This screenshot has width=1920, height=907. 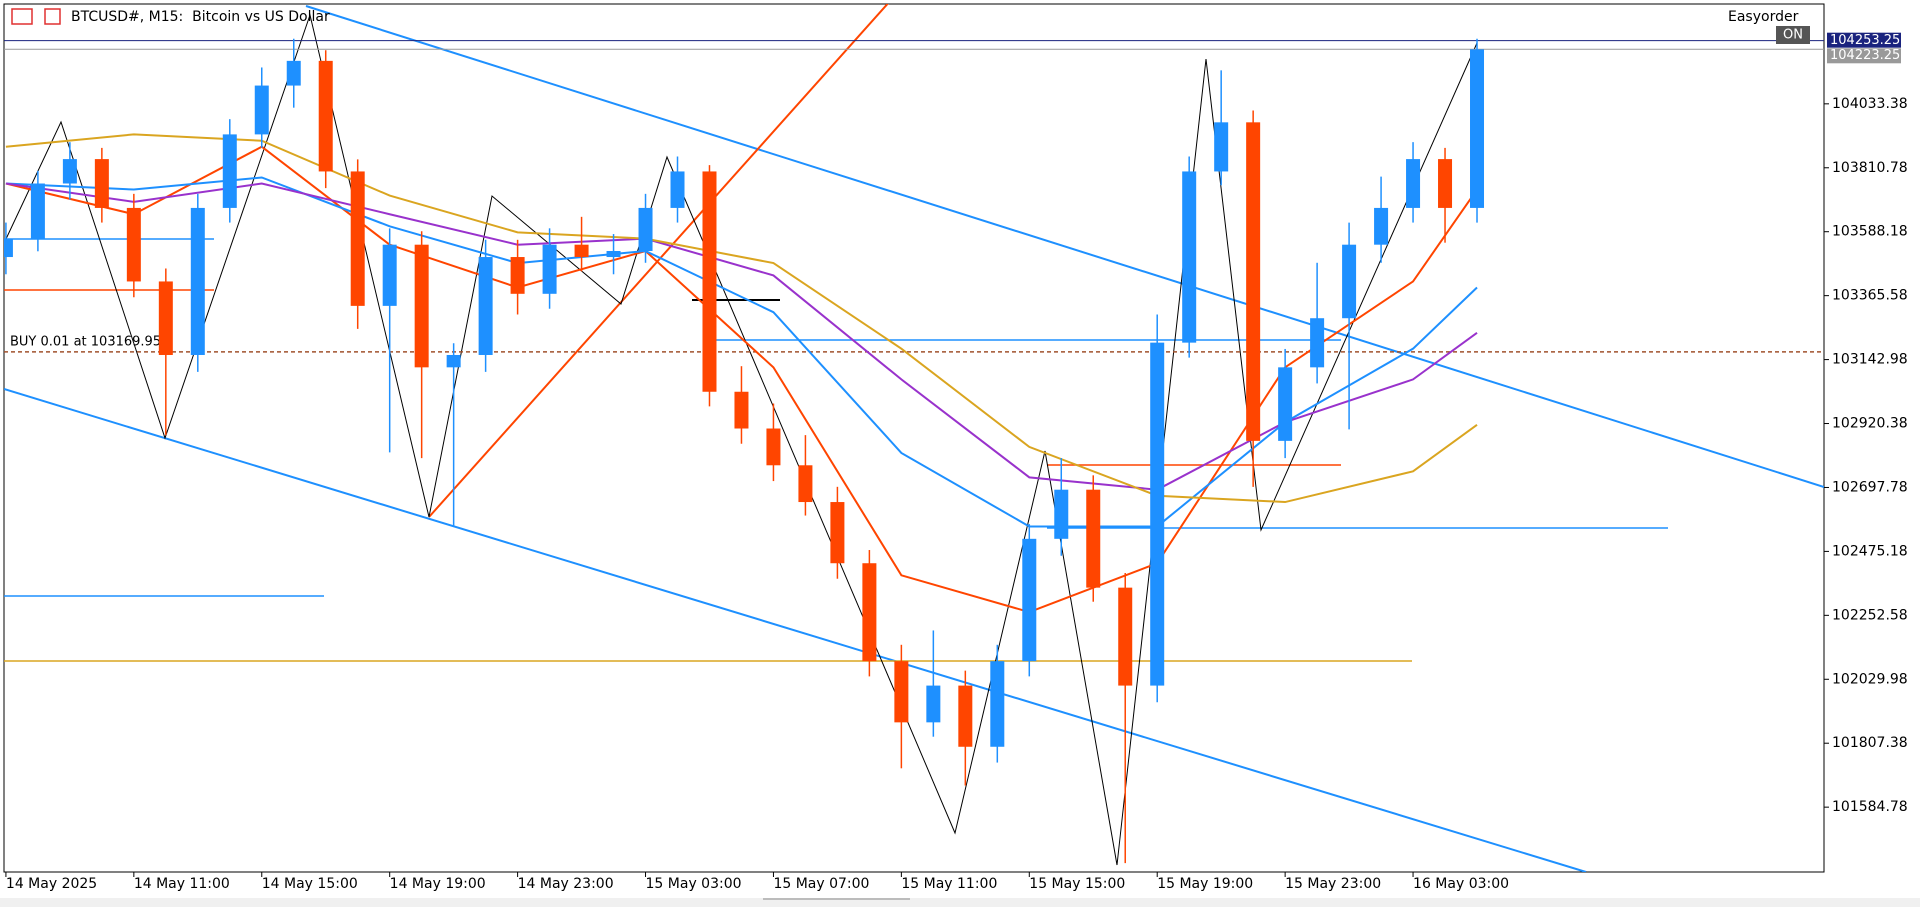 I want to click on toggle-label: ON, so click(x=1793, y=35).